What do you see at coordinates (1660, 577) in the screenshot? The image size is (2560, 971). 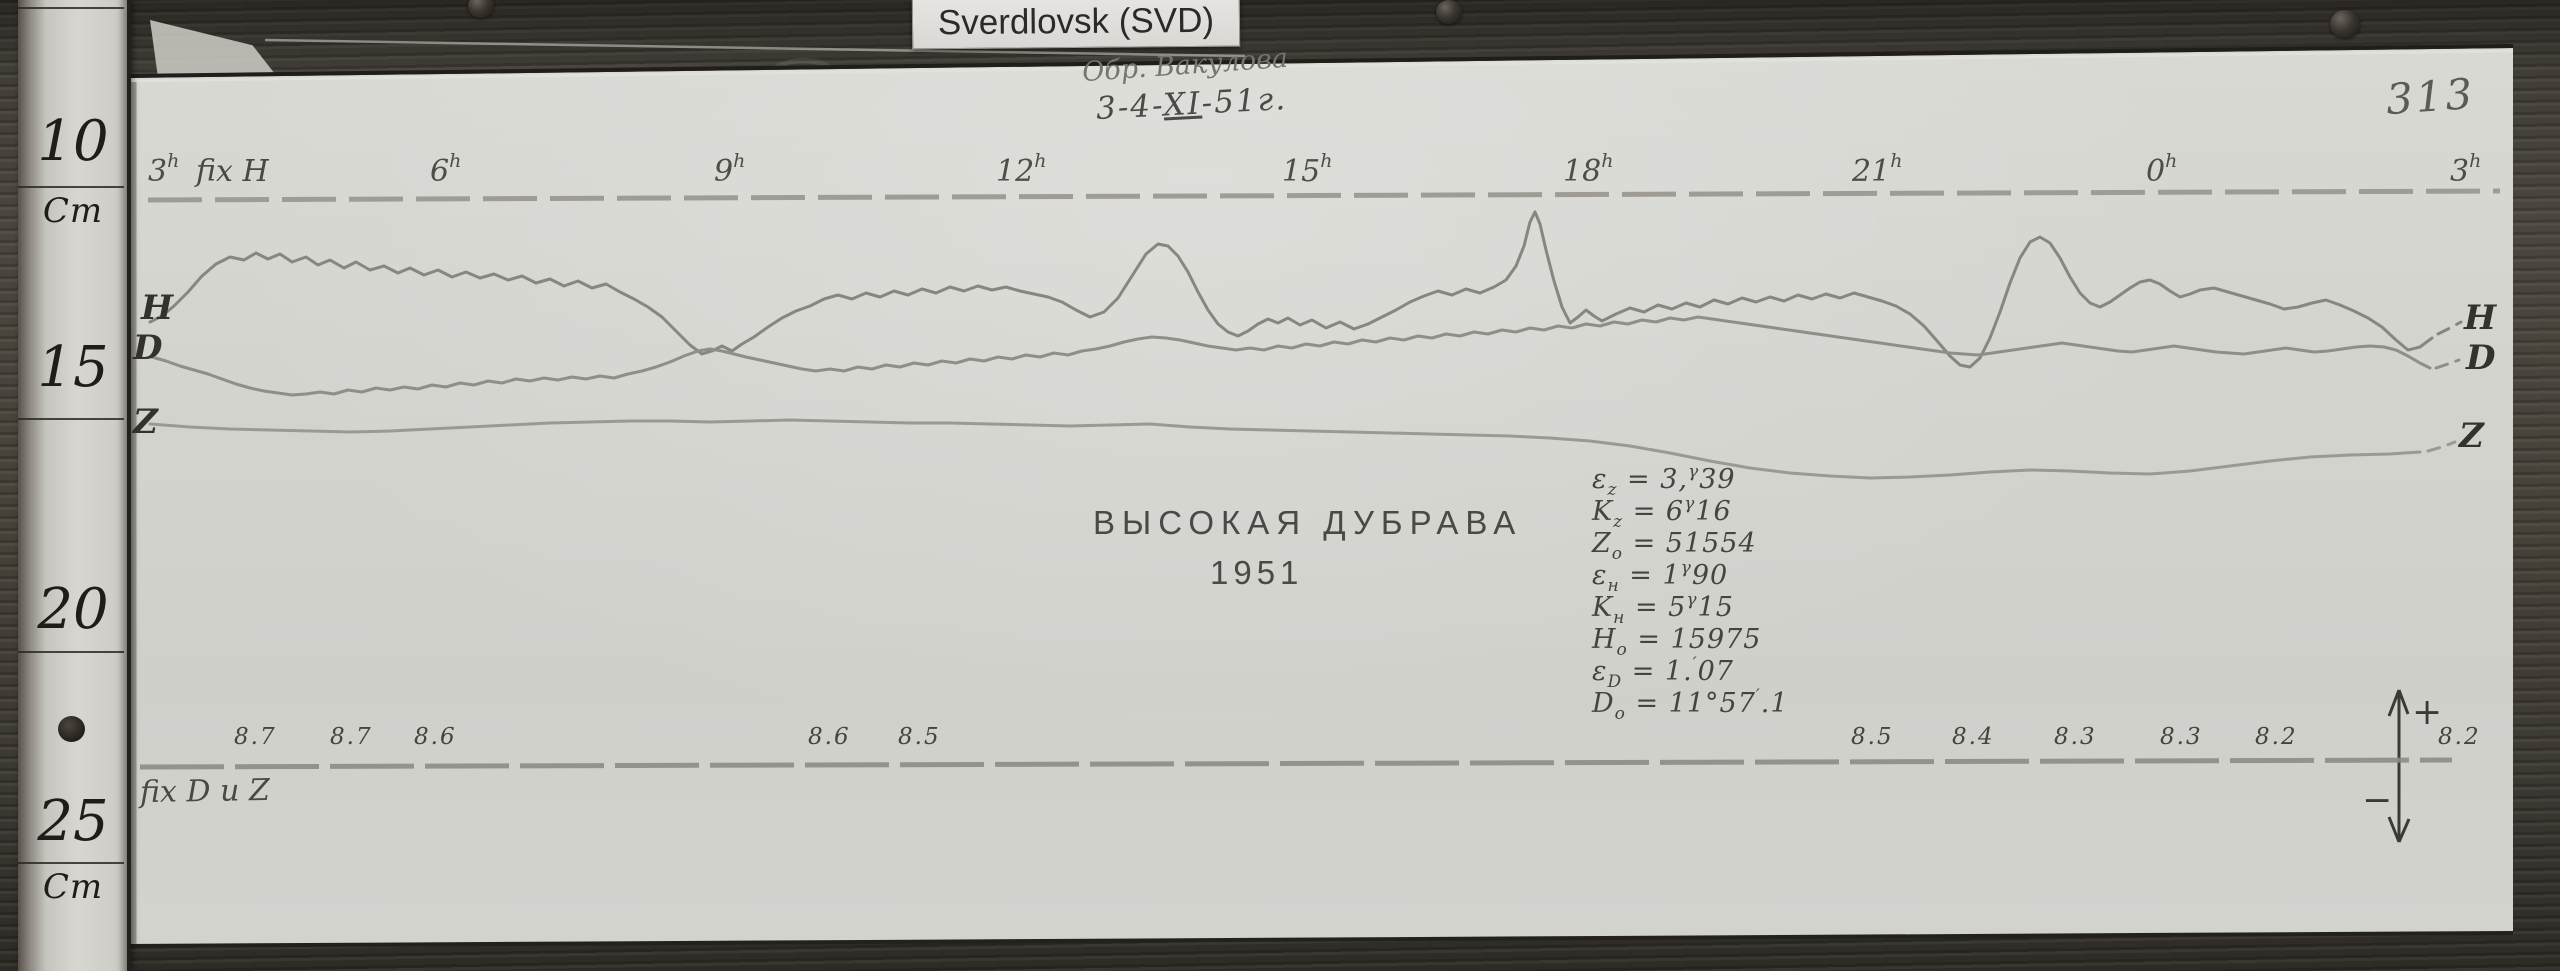 I see `annotation-line: εн = 1γ90` at bounding box center [1660, 577].